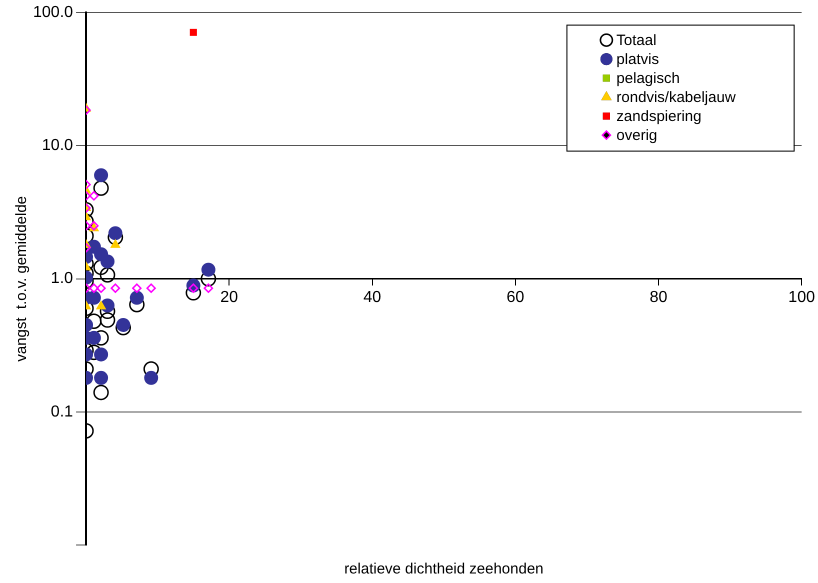 Image resolution: width=818 pixels, height=583 pixels. What do you see at coordinates (676, 97) in the screenshot?
I see `legend-label: rondvis/kabeljauw` at bounding box center [676, 97].